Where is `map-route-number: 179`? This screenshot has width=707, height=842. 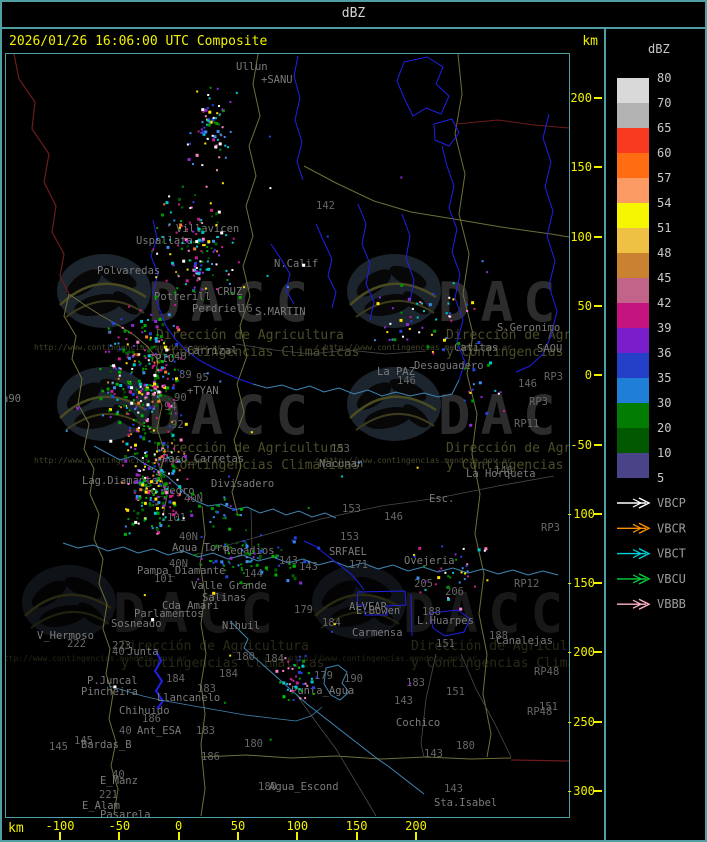
map-route-number: 179 is located at coordinates (323, 676).